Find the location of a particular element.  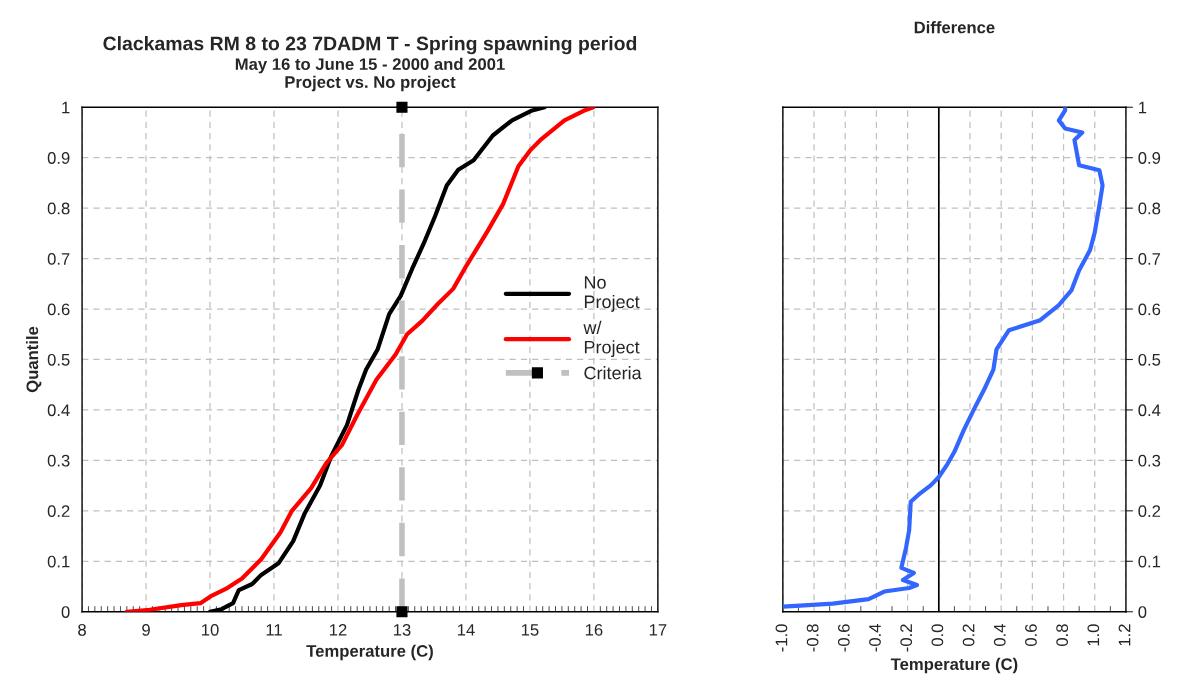

chart-subtitle: May 16 to June 15 - 2000 and 2001 Project vs. No project is located at coordinates (370, 74).